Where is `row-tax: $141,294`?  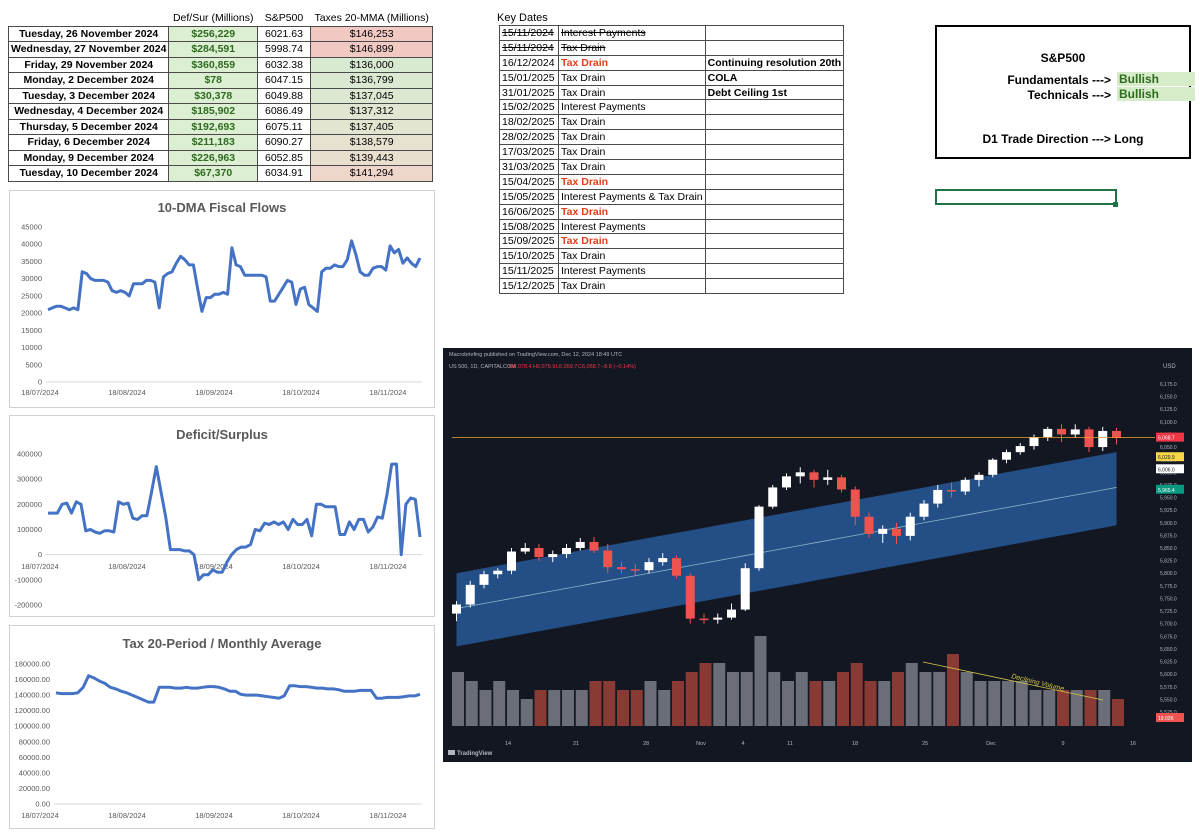
row-tax: $141,294 is located at coordinates (371, 173).